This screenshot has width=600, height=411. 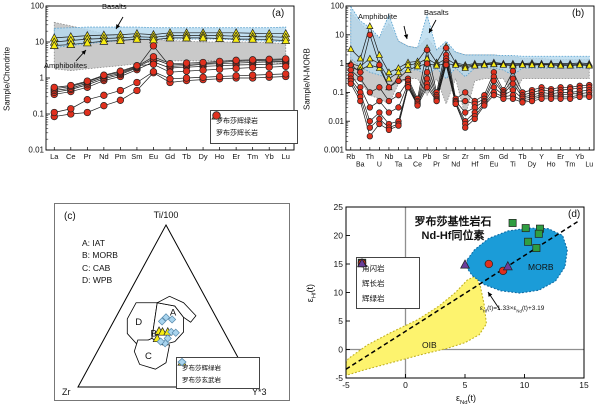 I want to click on legend-item-basalt: 罗布莎玄武岩, so click(x=215, y=370).